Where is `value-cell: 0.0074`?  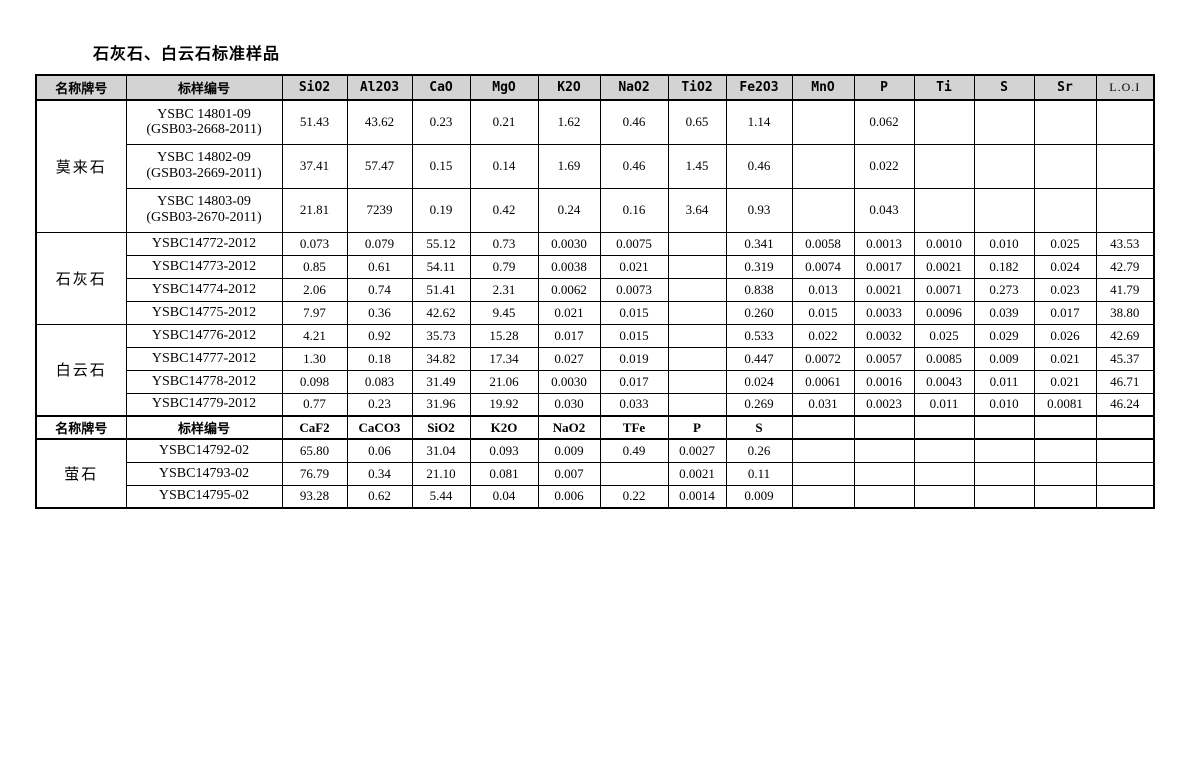
value-cell: 0.0074 is located at coordinates (823, 266).